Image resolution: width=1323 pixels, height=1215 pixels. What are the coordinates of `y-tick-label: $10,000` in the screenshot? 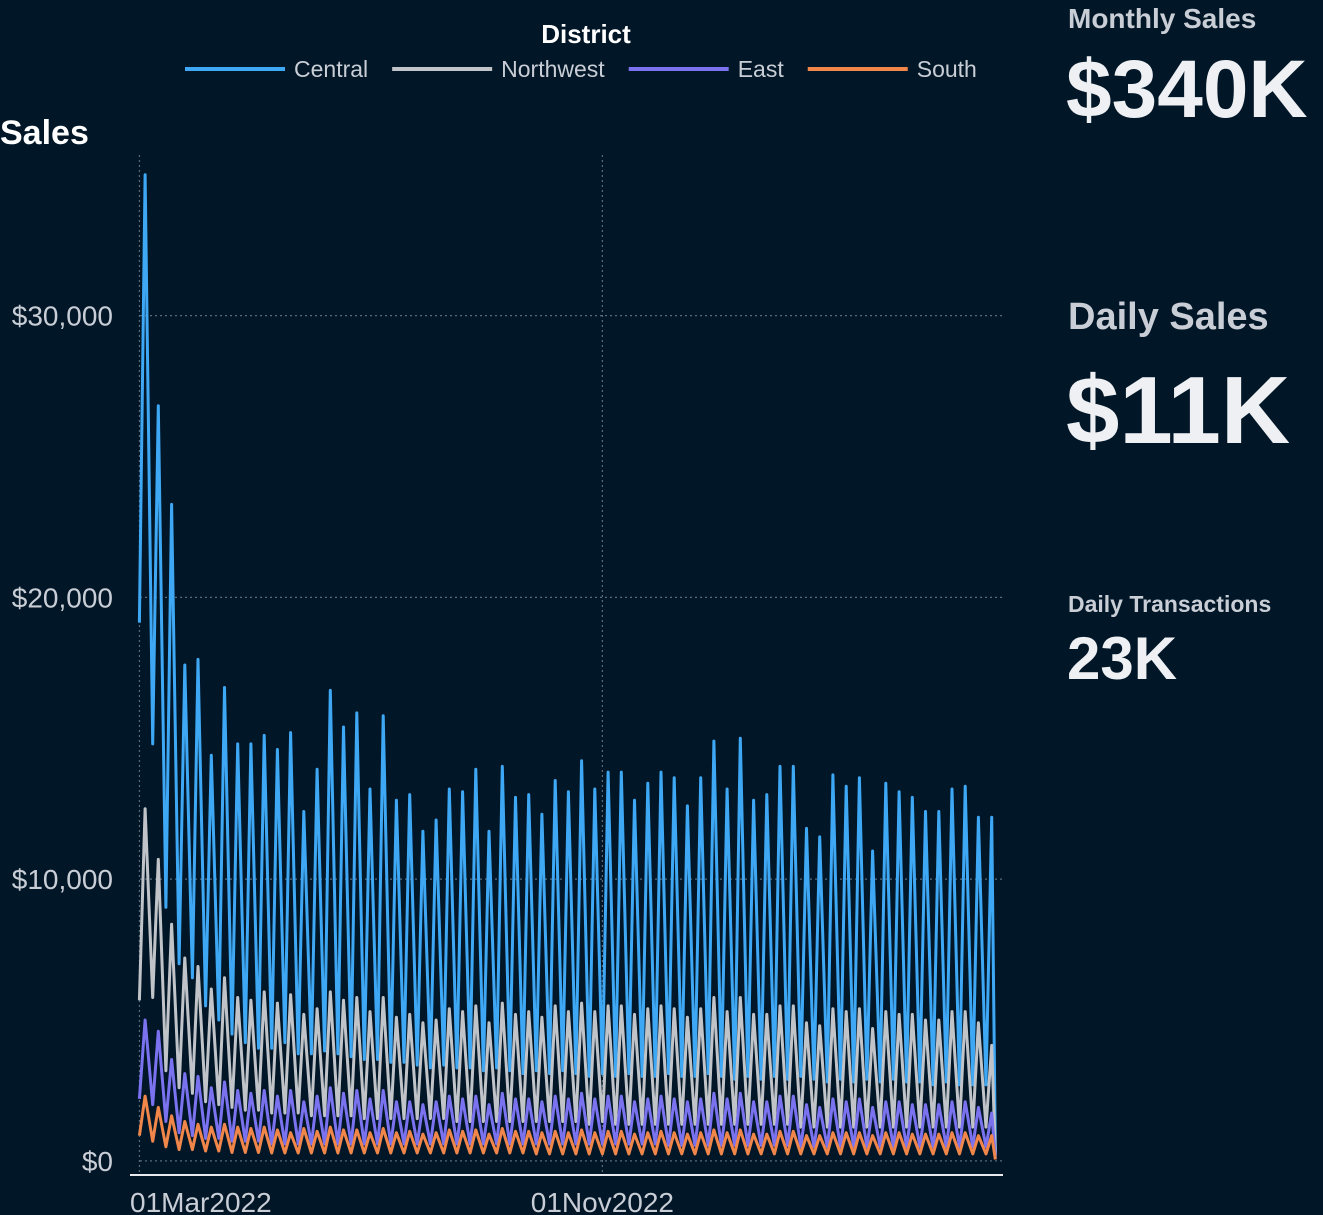 It's located at (62, 879).